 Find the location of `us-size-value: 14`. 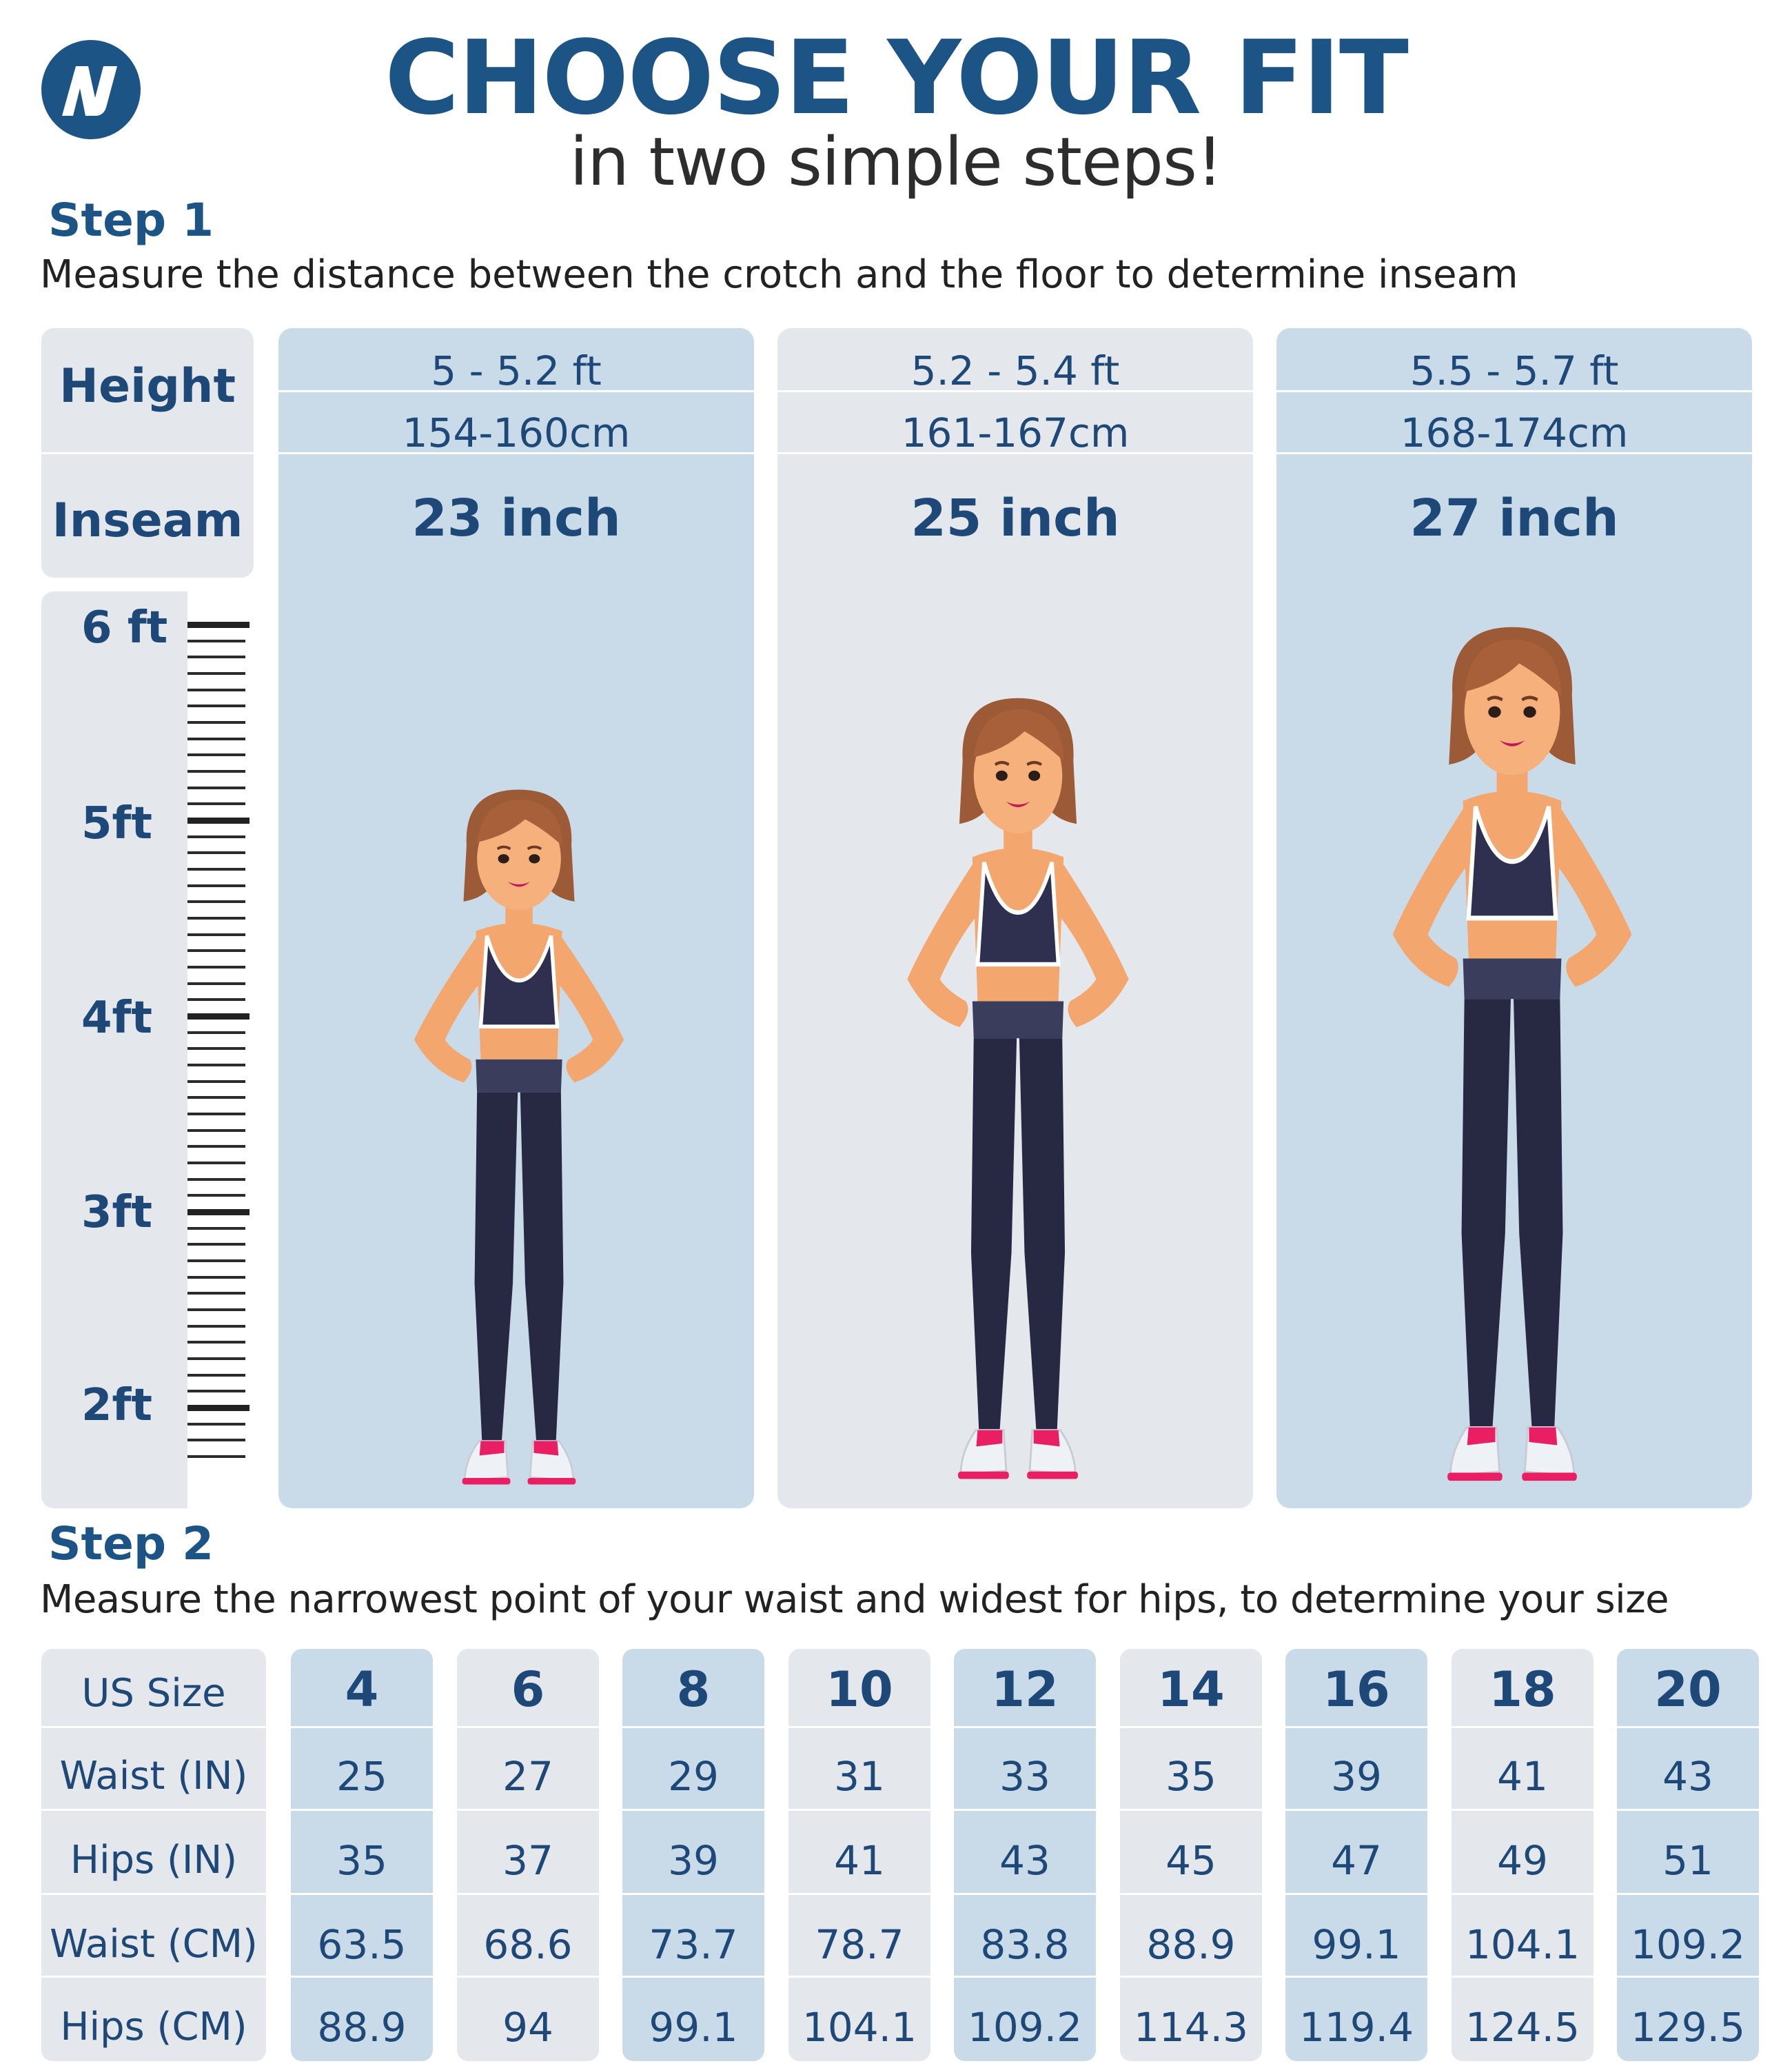

us-size-value: 14 is located at coordinates (1191, 1689).